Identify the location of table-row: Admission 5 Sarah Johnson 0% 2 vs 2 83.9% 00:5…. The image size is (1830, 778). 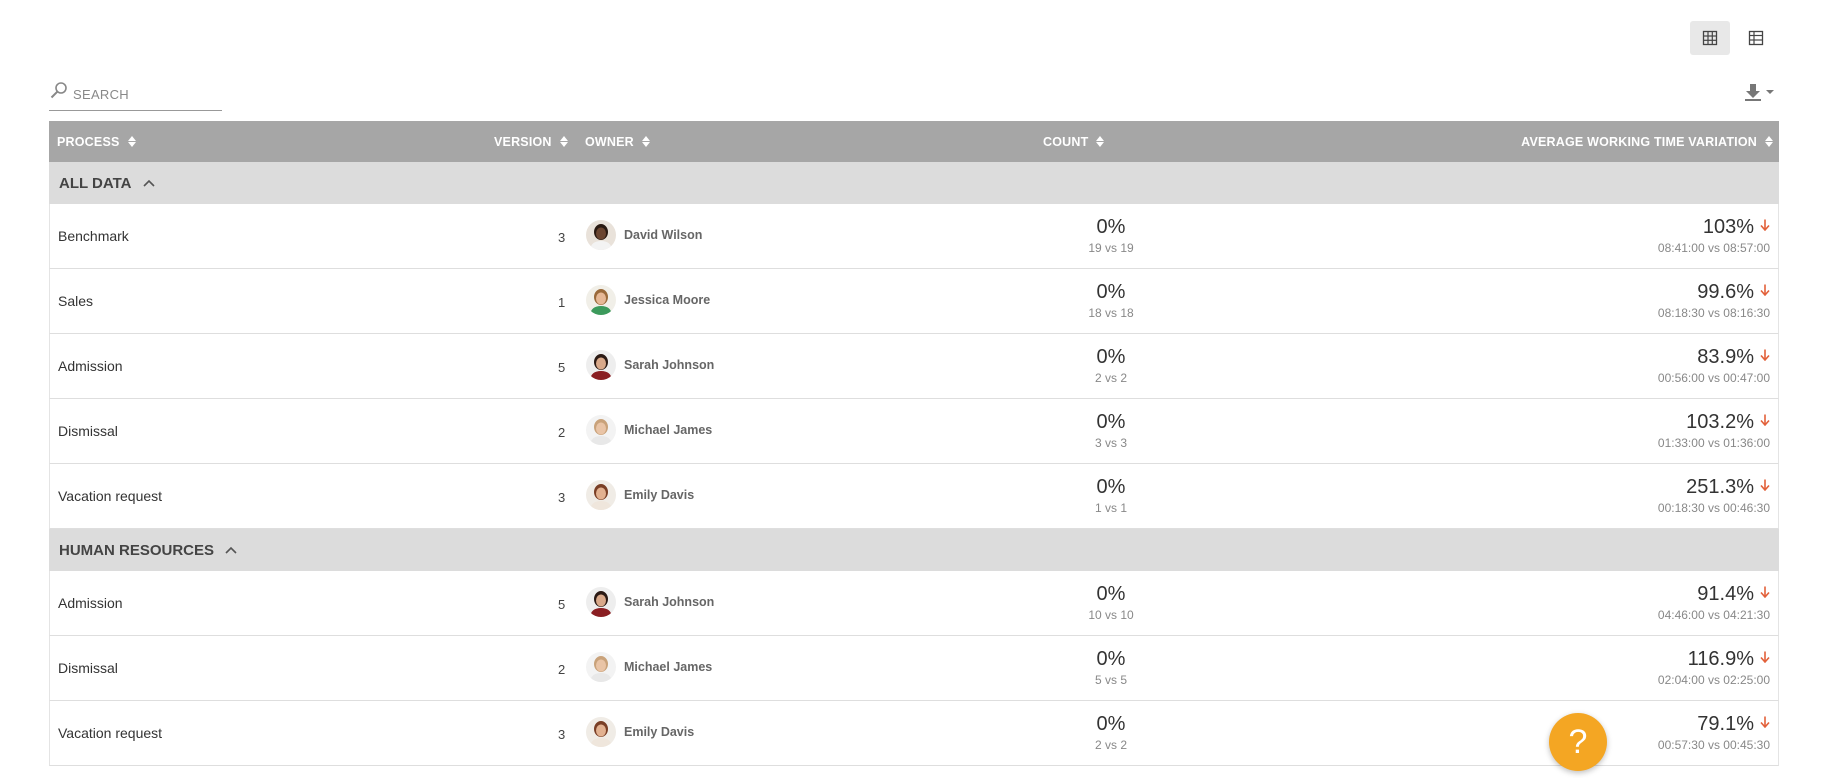
(914, 366).